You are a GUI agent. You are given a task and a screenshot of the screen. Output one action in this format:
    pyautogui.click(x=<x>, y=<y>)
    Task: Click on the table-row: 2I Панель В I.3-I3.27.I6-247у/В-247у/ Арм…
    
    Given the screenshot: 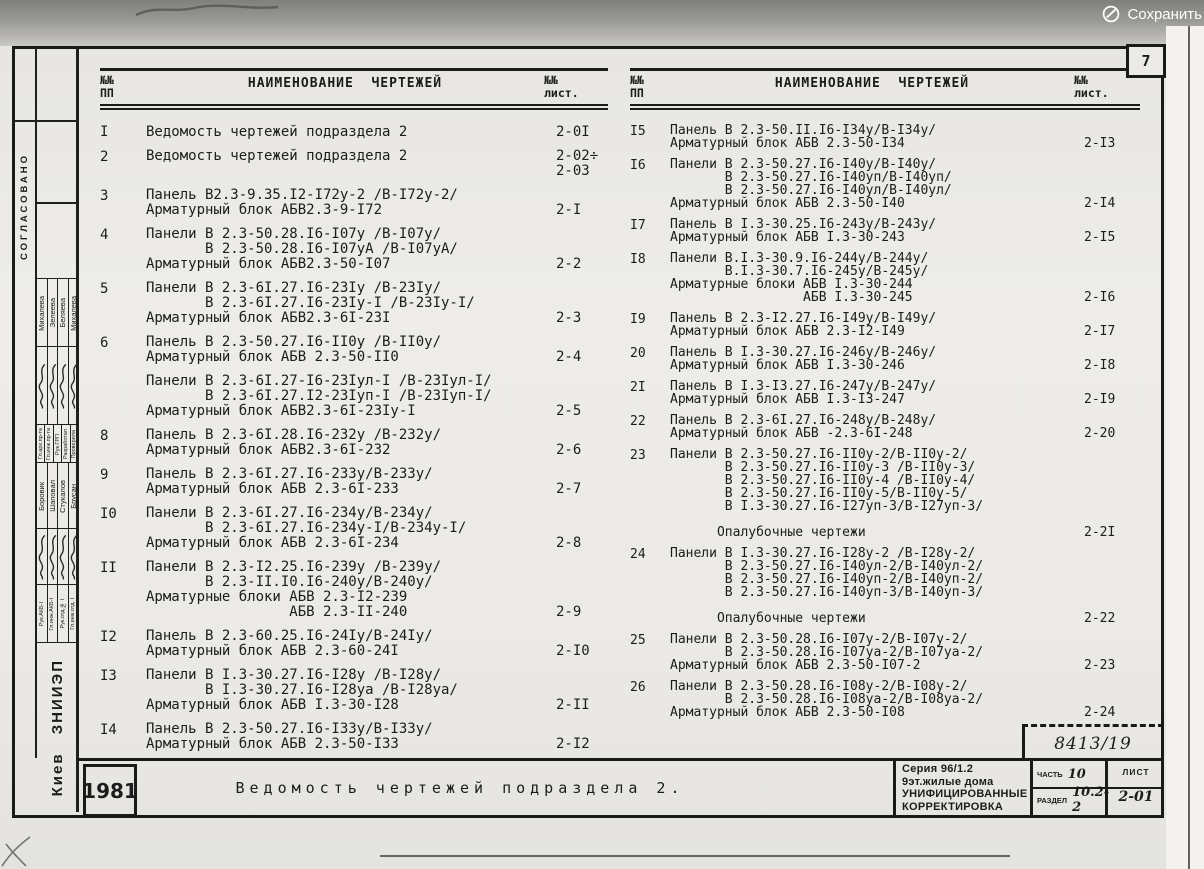 What is the action you would take?
    pyautogui.click(x=885, y=393)
    